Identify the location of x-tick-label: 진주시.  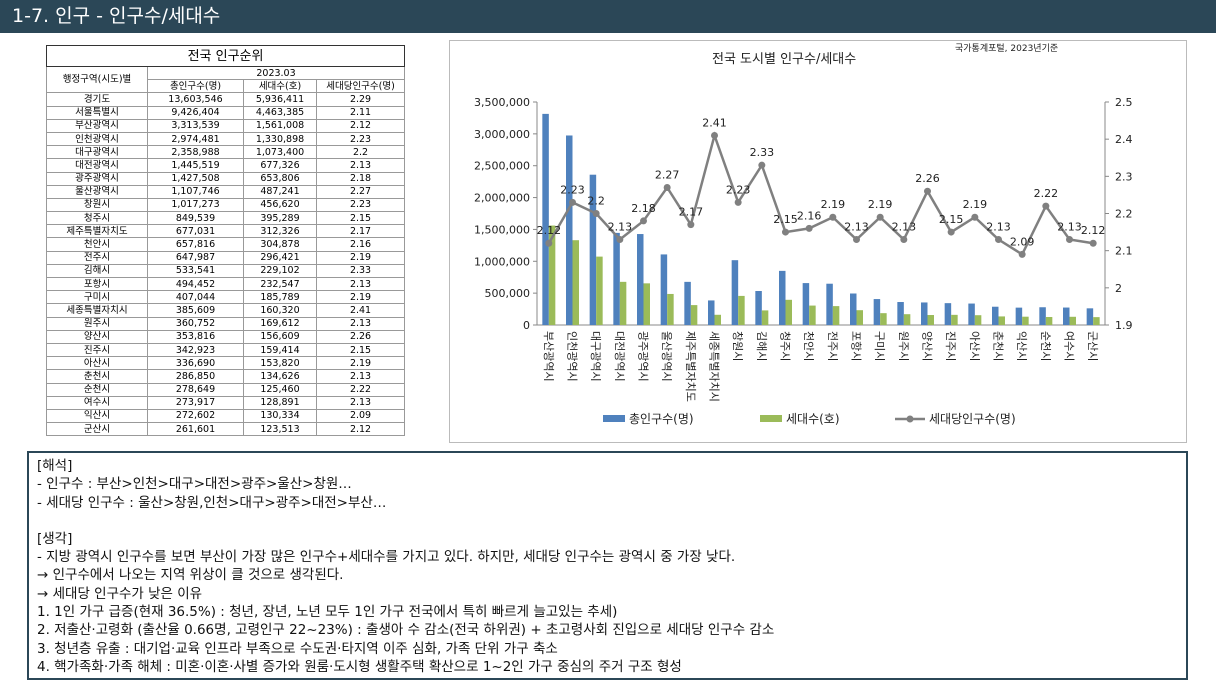
(950, 346).